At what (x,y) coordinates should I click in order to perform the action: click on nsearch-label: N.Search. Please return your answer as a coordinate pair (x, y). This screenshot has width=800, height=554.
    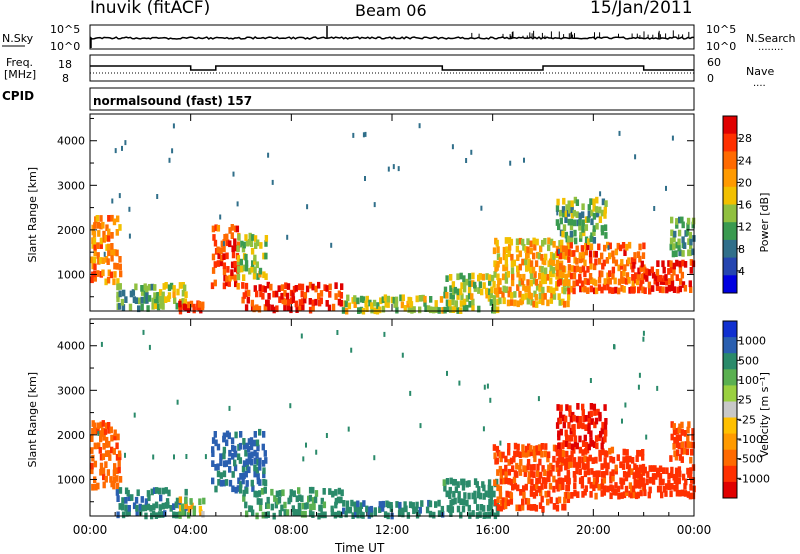
    Looking at the image, I should click on (771, 38).